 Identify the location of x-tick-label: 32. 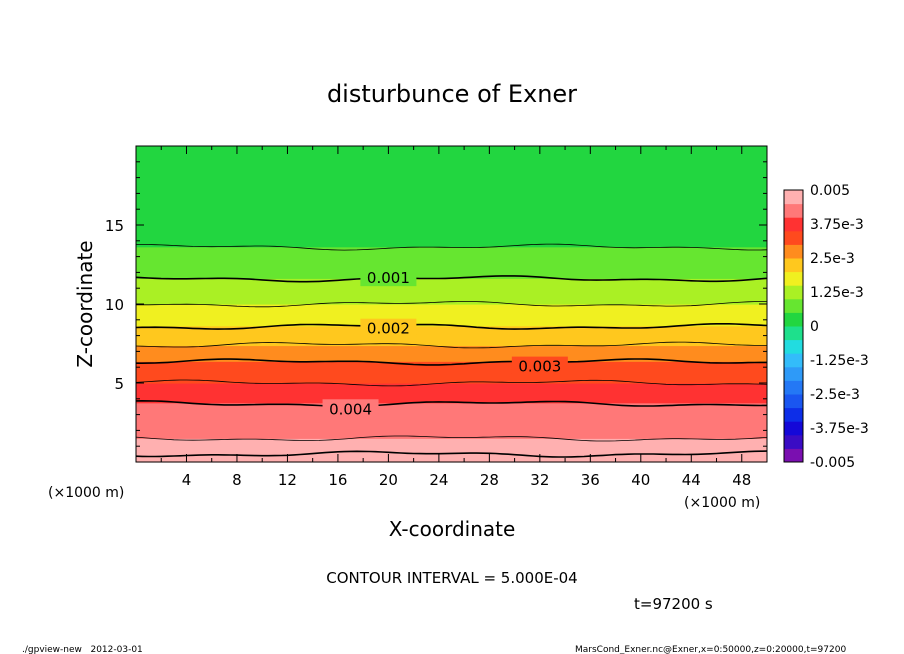
(539, 480).